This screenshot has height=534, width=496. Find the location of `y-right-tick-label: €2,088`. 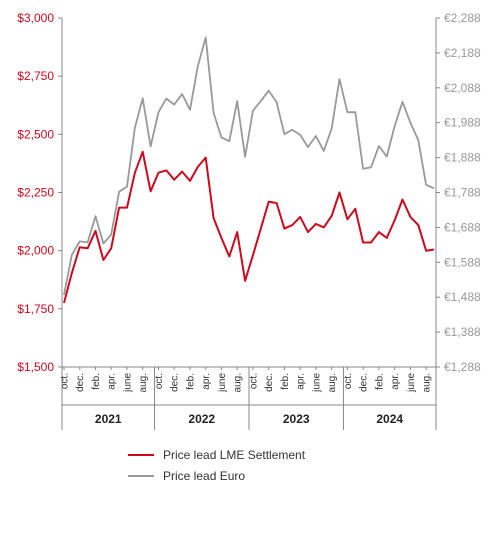

y-right-tick-label: €2,088 is located at coordinates (462, 88).